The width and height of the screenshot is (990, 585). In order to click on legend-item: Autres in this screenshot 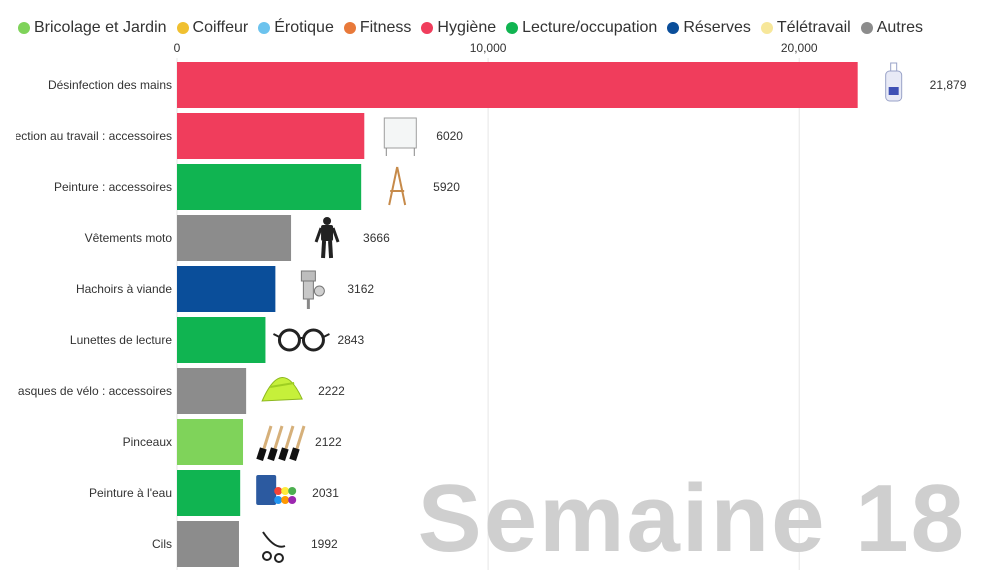, I will do `click(891, 28)`.